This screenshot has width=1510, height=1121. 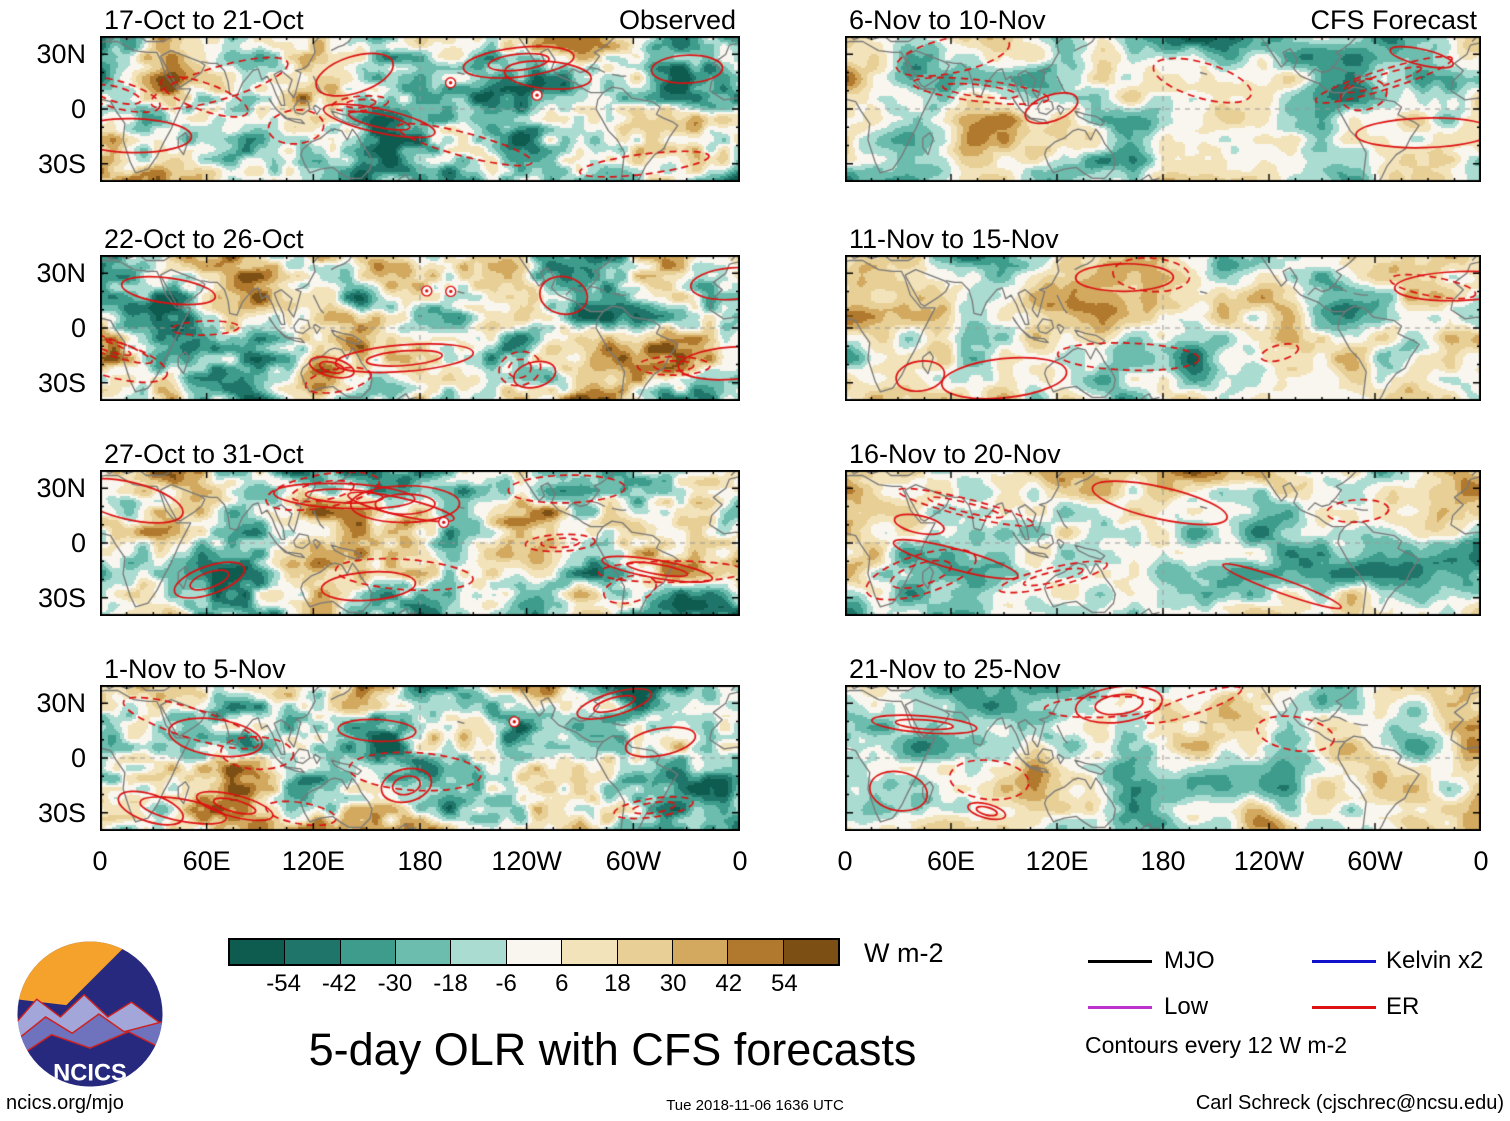 What do you see at coordinates (204, 20) in the screenshot?
I see `panel-period: 17-Oct to 21-Oct` at bounding box center [204, 20].